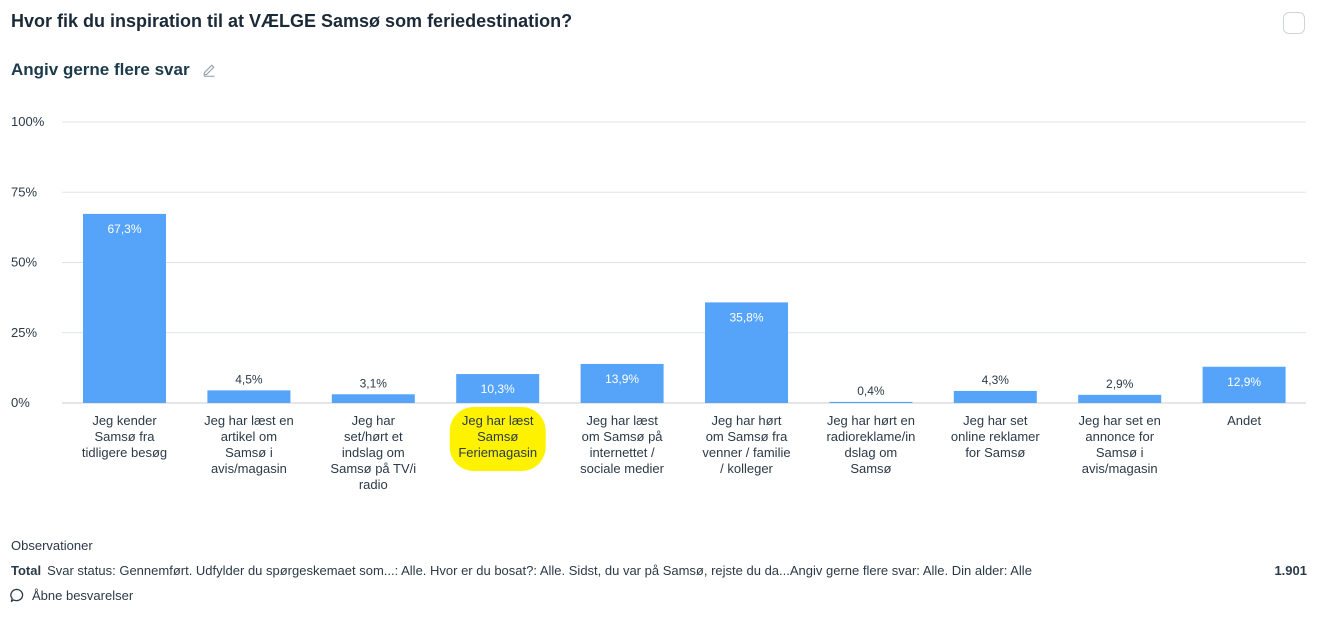 This screenshot has height=617, width=1324. Describe the element at coordinates (1120, 384) in the screenshot. I see `data-label: 2,9%` at that location.